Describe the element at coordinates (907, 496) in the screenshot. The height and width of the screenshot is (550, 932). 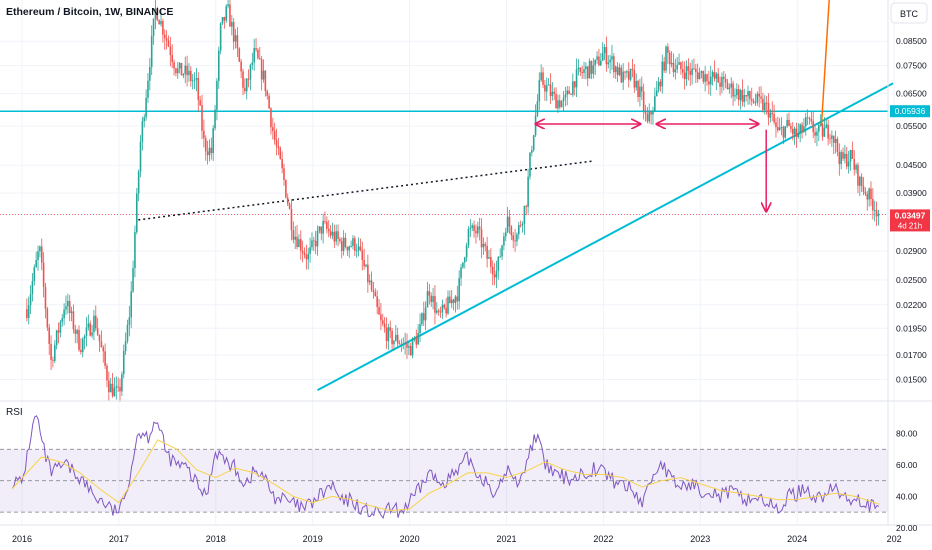
I see `rsi-tick-label: 40.00` at that location.